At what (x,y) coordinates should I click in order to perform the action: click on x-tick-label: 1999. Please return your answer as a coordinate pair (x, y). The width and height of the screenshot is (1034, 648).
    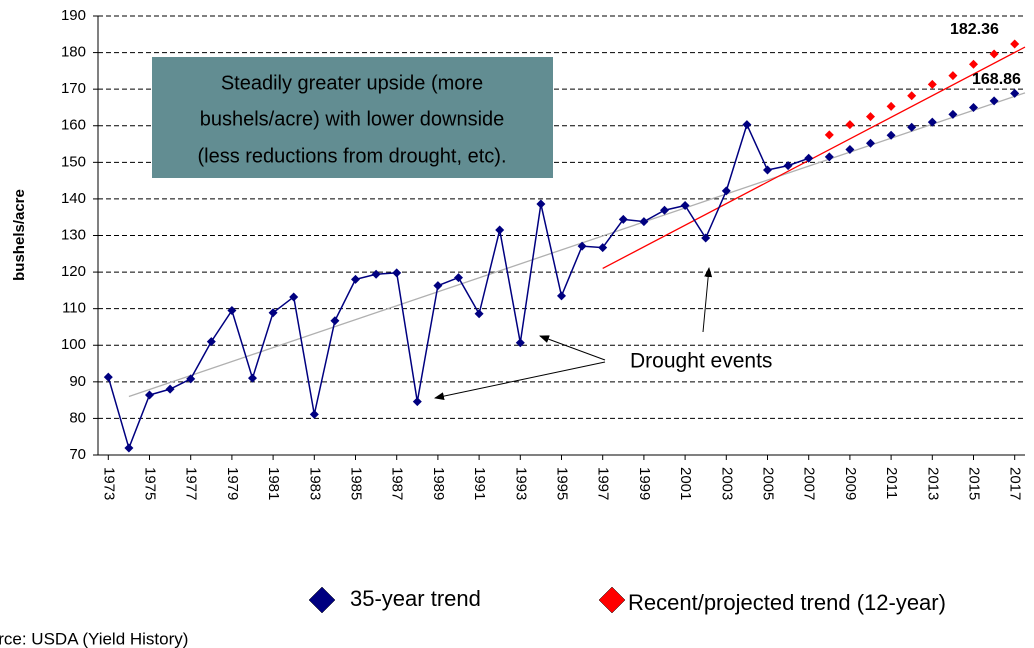
    Looking at the image, I should click on (644, 483).